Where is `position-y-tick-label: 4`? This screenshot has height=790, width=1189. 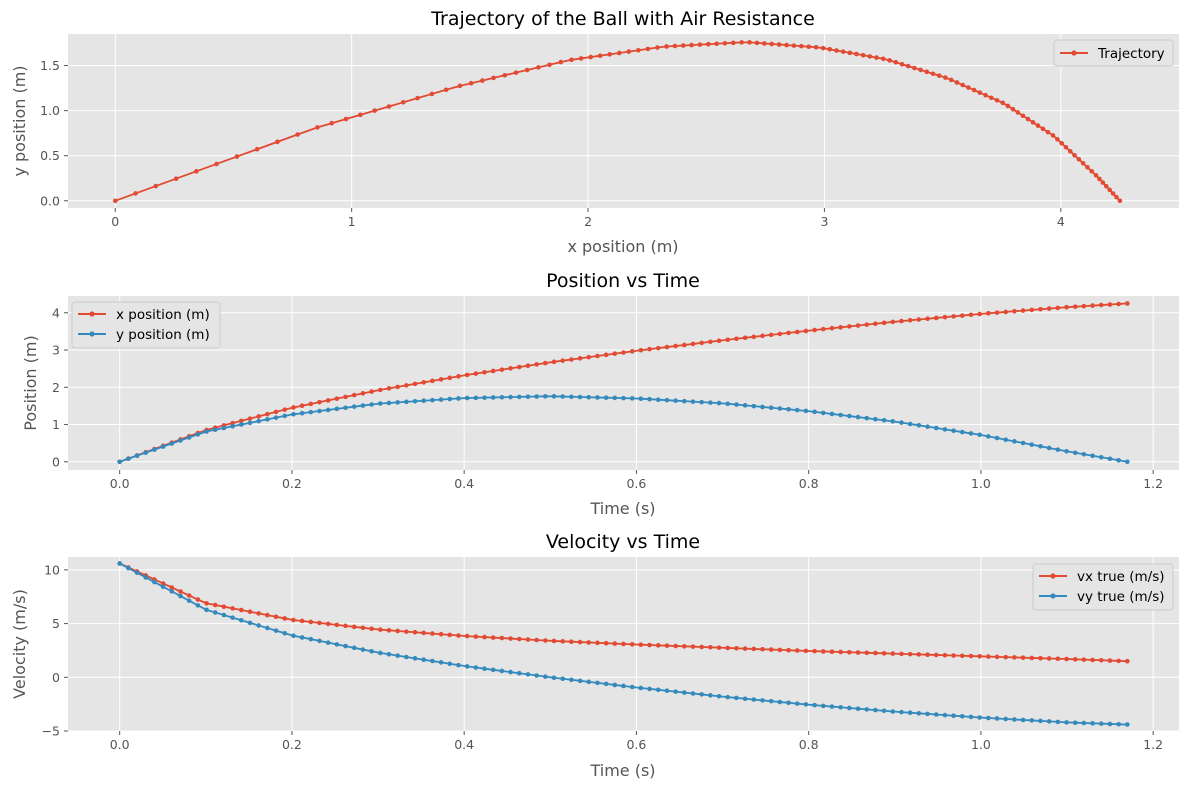
position-y-tick-label: 4 is located at coordinates (56, 312).